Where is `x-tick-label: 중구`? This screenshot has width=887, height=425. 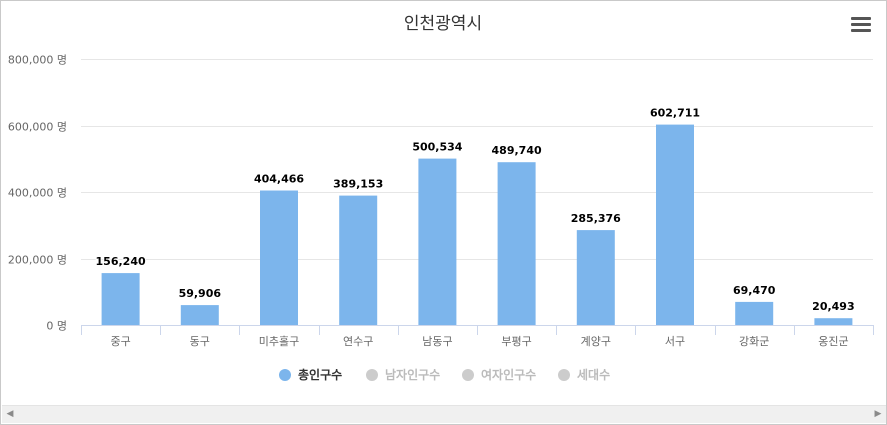
x-tick-label: 중구 is located at coordinates (120, 341).